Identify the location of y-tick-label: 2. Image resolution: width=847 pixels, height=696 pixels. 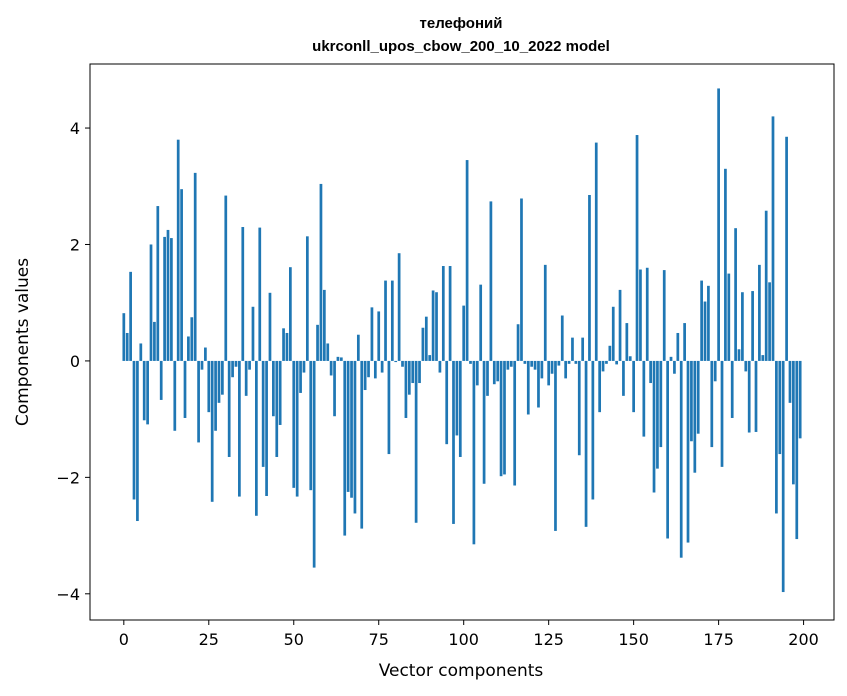
(75, 244).